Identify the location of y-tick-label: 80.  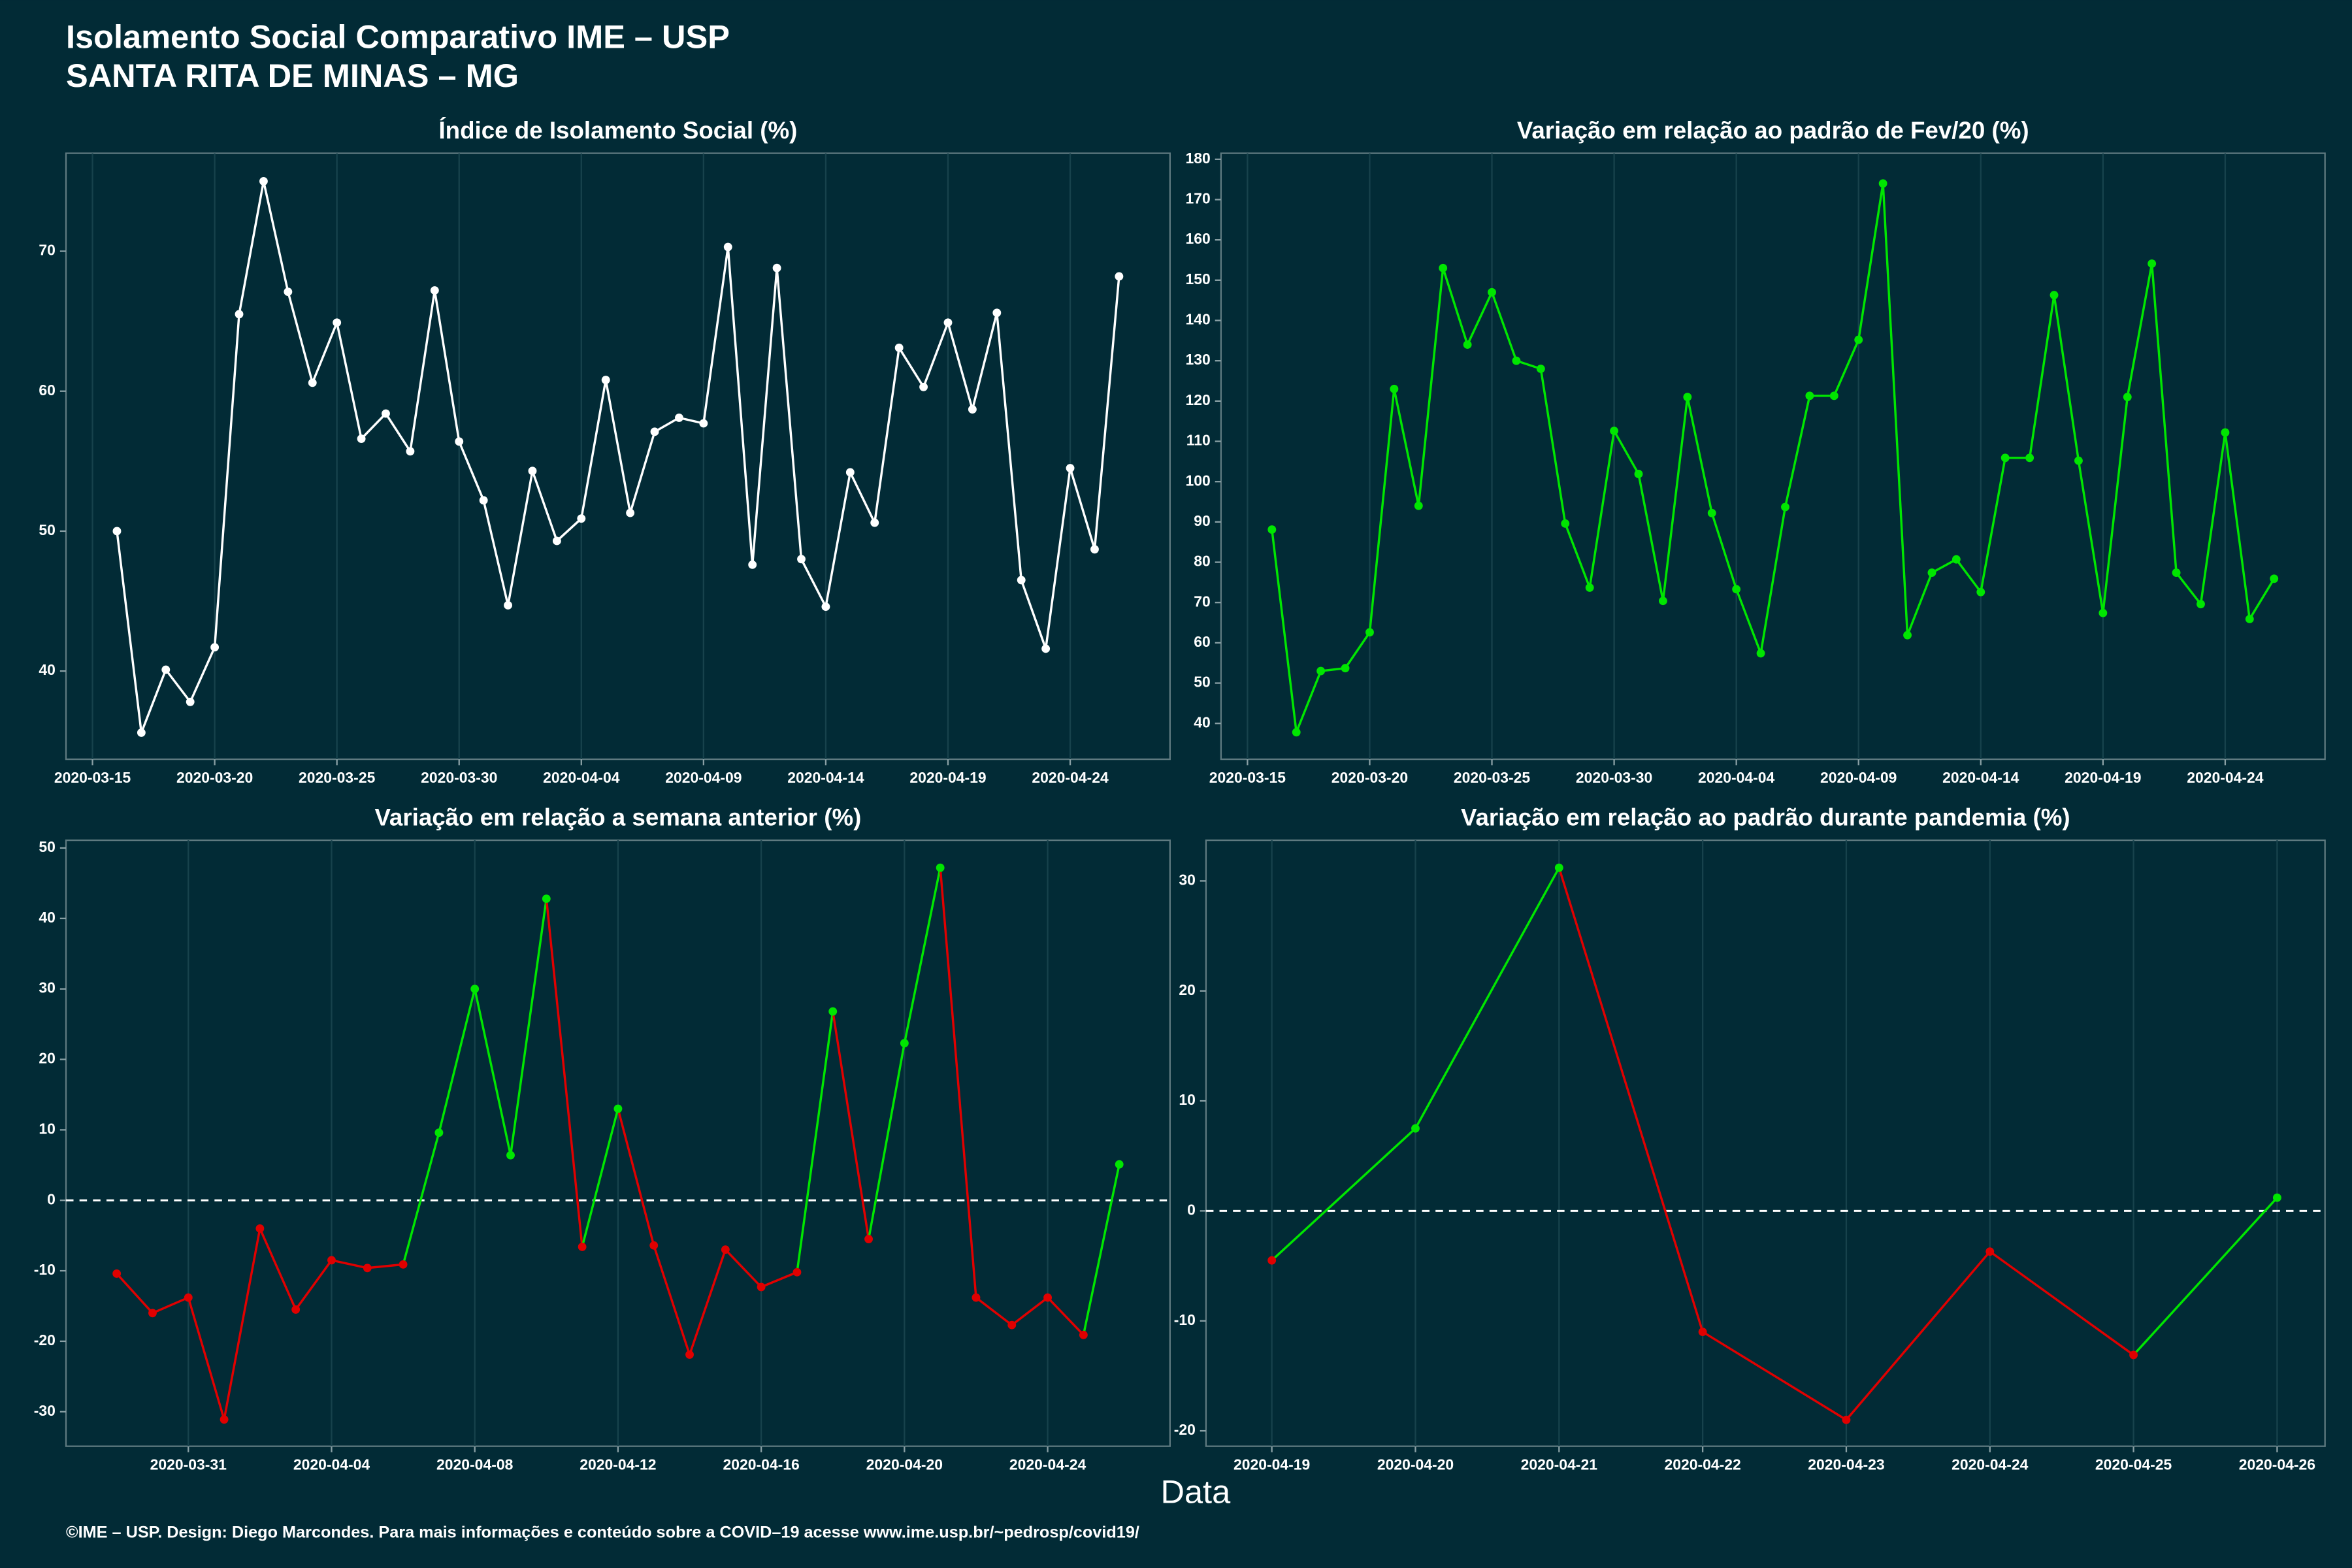
(1202, 561).